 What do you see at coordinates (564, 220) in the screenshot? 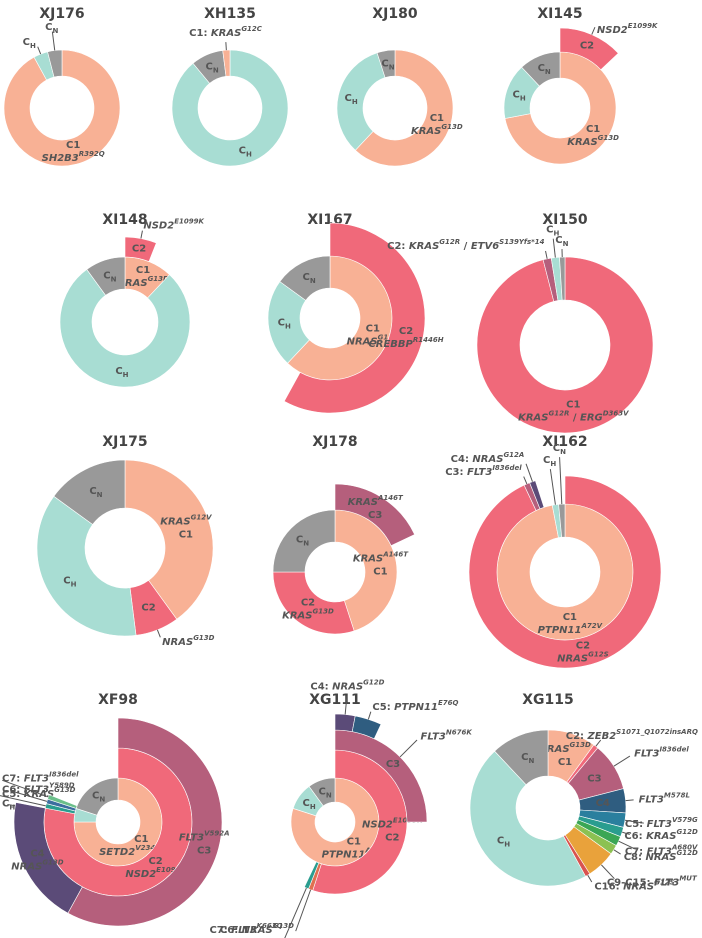
I see `chart-title: XI150` at bounding box center [564, 220].